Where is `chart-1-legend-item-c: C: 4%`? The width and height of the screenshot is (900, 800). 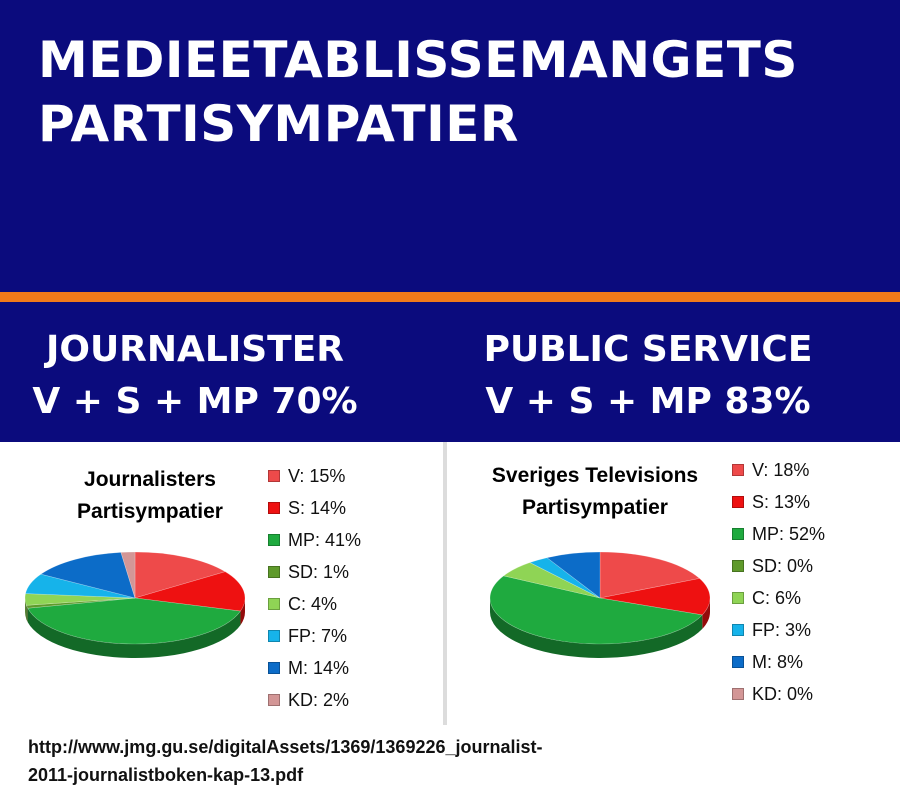
chart-1-legend-item-c: C: 4% is located at coordinates (314, 608).